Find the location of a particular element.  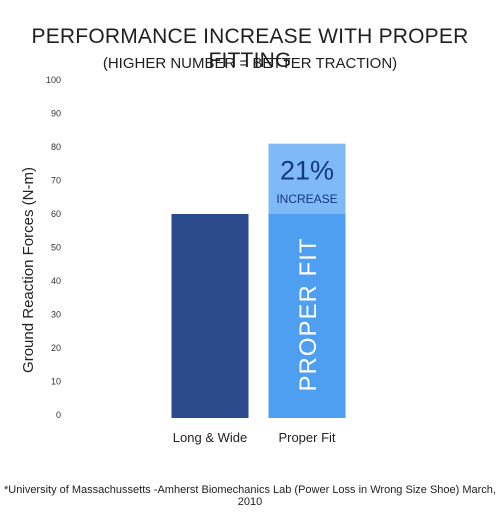

y-axis-label: Ground Reaction Forces (N-m) is located at coordinates (28, 270).